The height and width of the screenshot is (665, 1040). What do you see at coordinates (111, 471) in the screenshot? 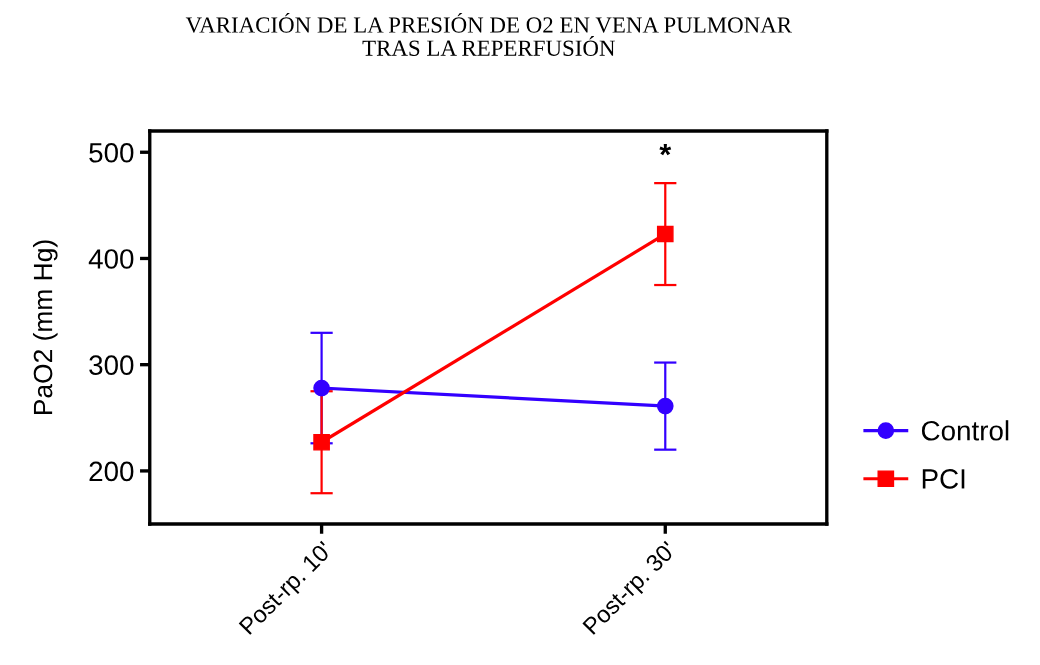
I see `y-tick-label: 200` at bounding box center [111, 471].